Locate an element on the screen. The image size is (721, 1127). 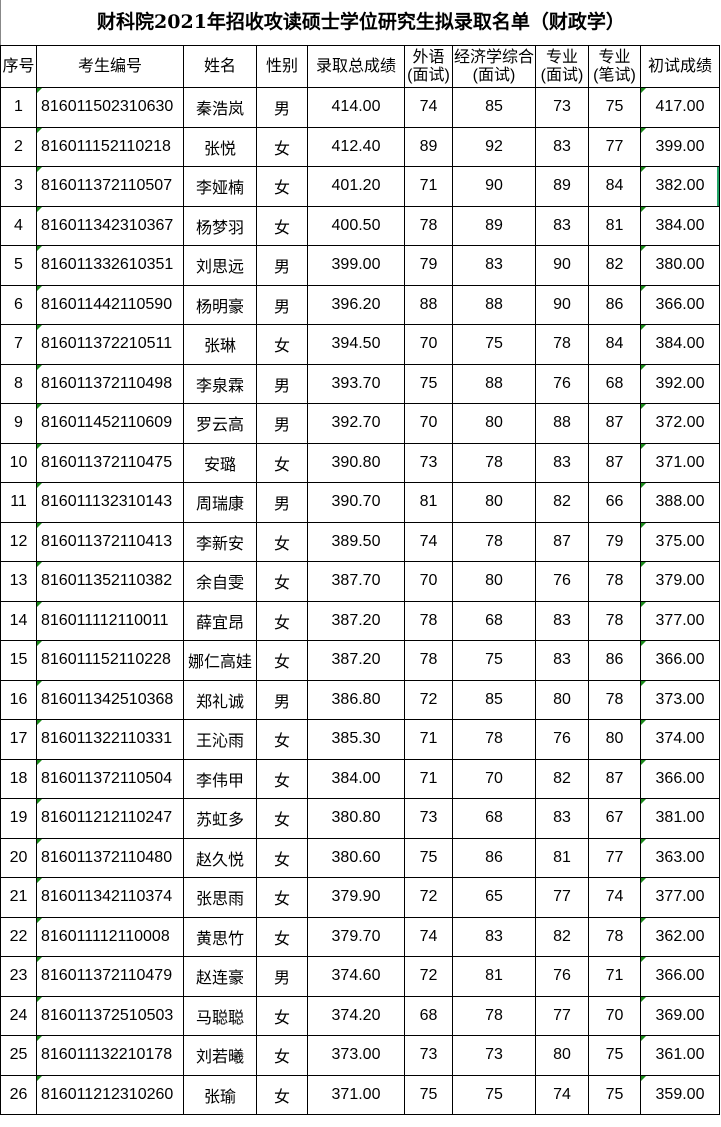
cell-total-score: 385.30 is located at coordinates (356, 739).